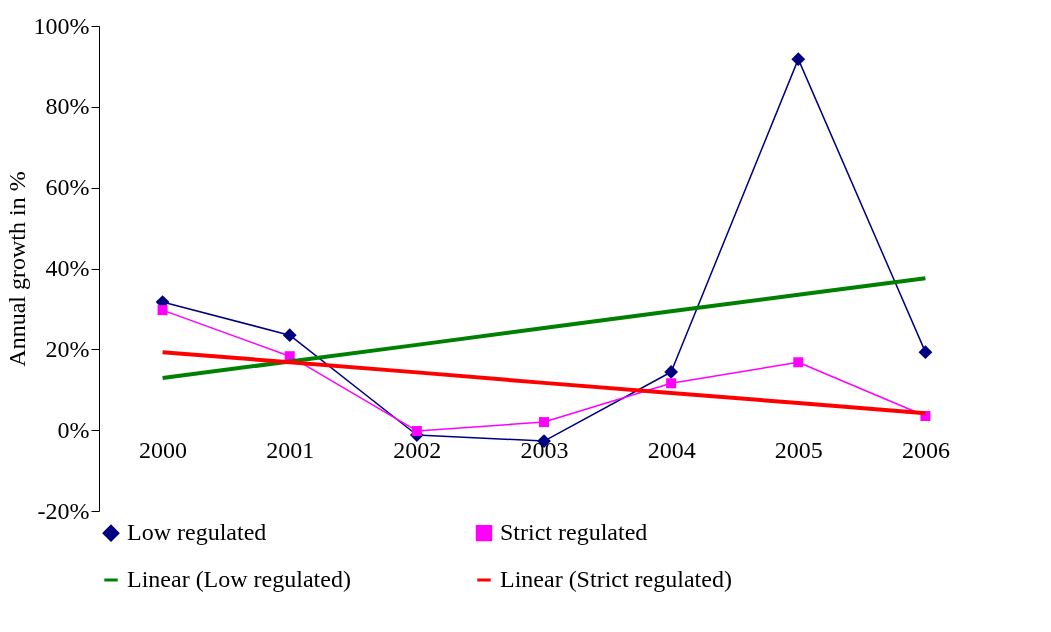 The image size is (1051, 632). Describe the element at coordinates (63, 510) in the screenshot. I see `y-tick-label: -20%` at that location.